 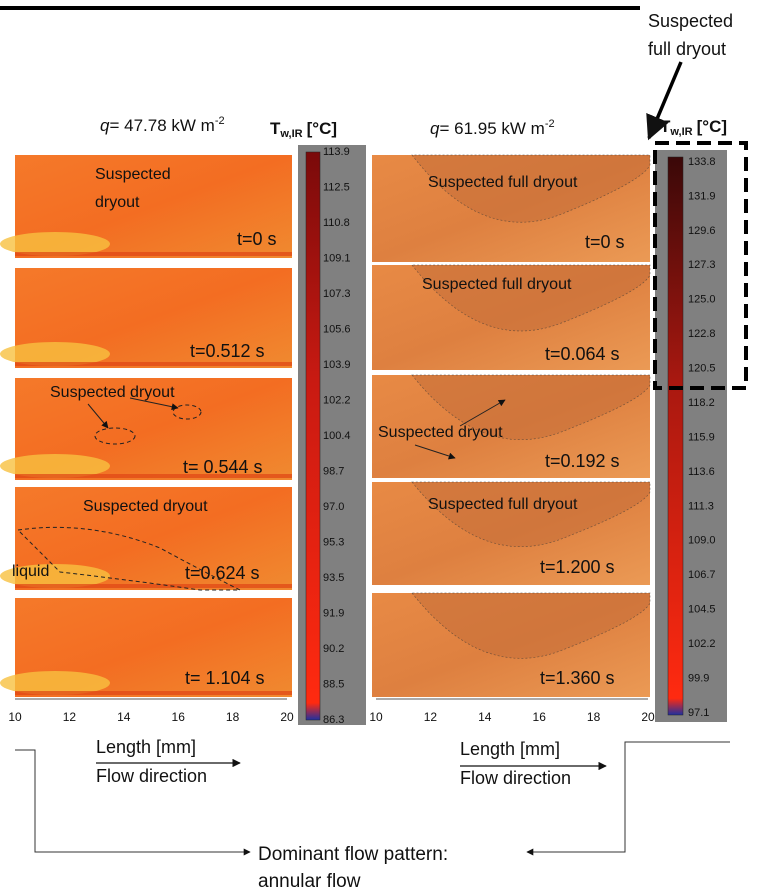 I want to click on highlight-box, so click(x=700, y=265).